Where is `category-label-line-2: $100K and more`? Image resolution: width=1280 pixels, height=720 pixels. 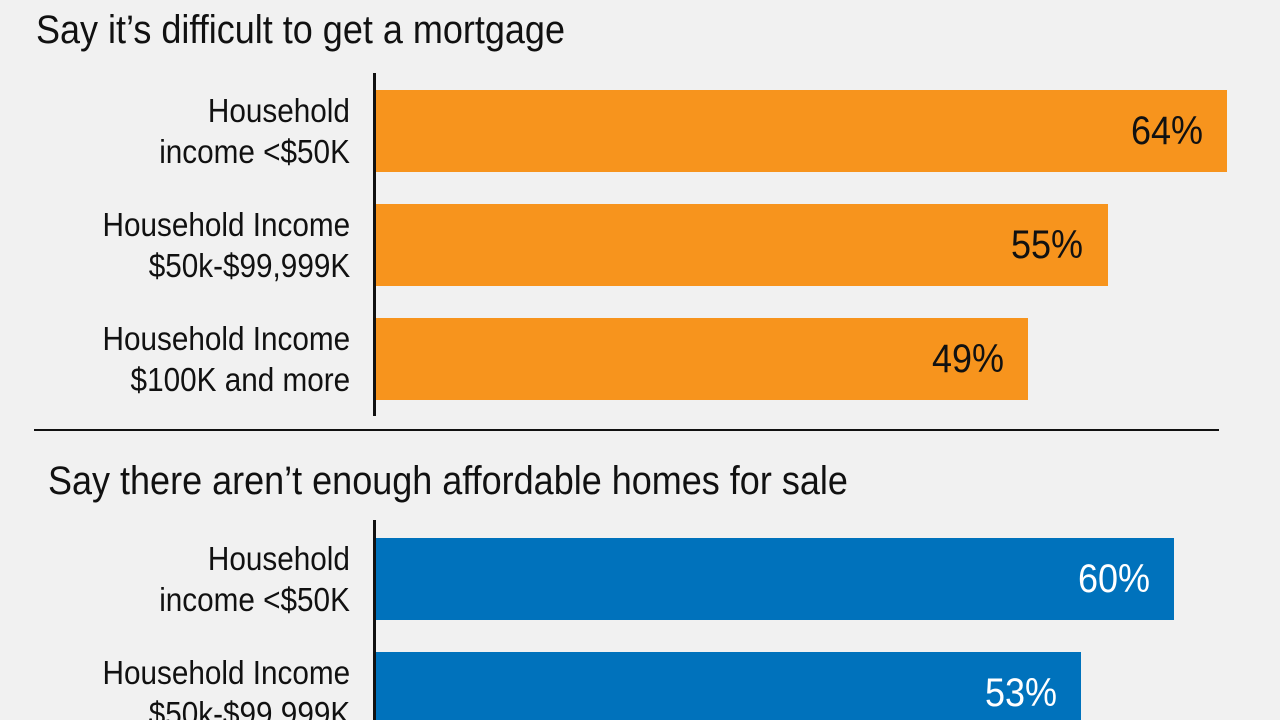 category-label-line-2: $100K and more is located at coordinates (240, 379).